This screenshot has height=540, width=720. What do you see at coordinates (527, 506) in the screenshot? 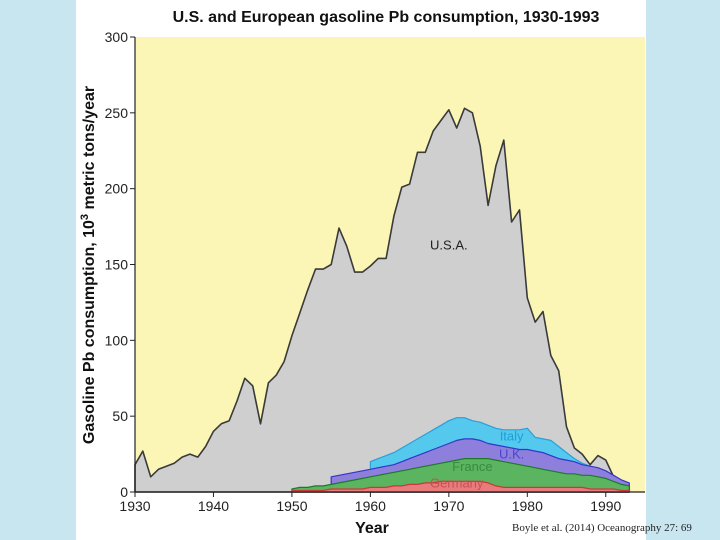
I see `x-tick-label-1980: 1980` at bounding box center [527, 506].